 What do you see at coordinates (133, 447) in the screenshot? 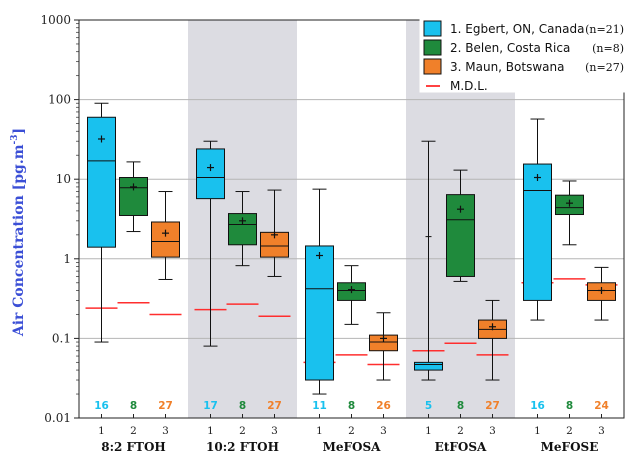
I see `group-label: 8:2 FTOH` at bounding box center [133, 447].